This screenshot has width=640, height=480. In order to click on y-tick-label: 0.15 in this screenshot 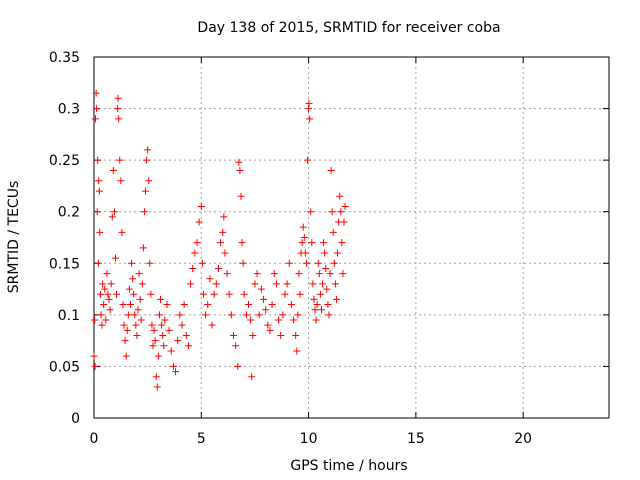, I will do `click(64, 264)`.